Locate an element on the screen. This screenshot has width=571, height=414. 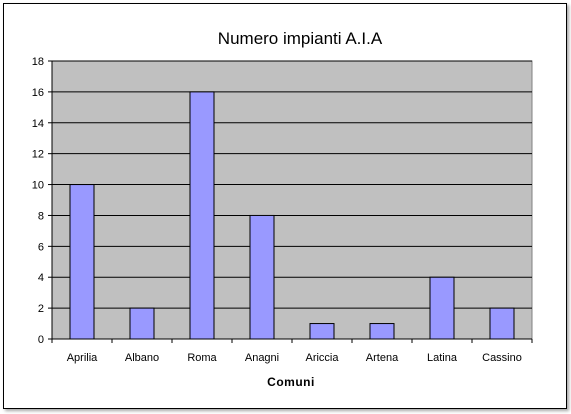
bar-anagni is located at coordinates (262, 277).